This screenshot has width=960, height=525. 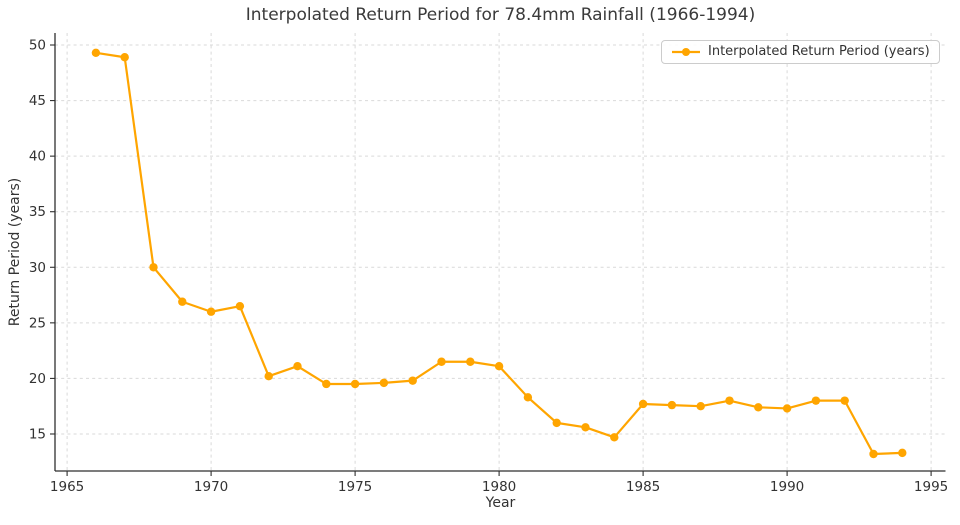 I want to click on svg-text: 1985, so click(x=643, y=487).